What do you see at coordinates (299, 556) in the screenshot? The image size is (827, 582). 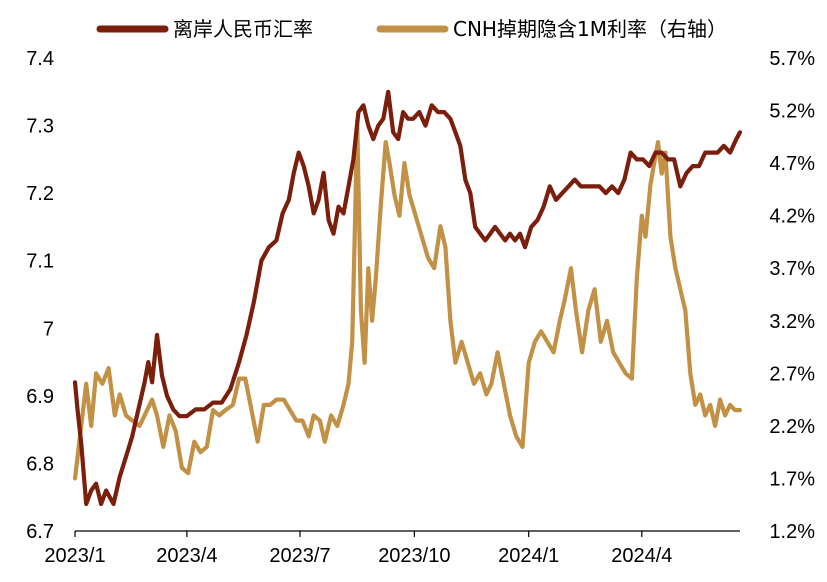 I see `x-tick-label: 2023/7` at bounding box center [299, 556].